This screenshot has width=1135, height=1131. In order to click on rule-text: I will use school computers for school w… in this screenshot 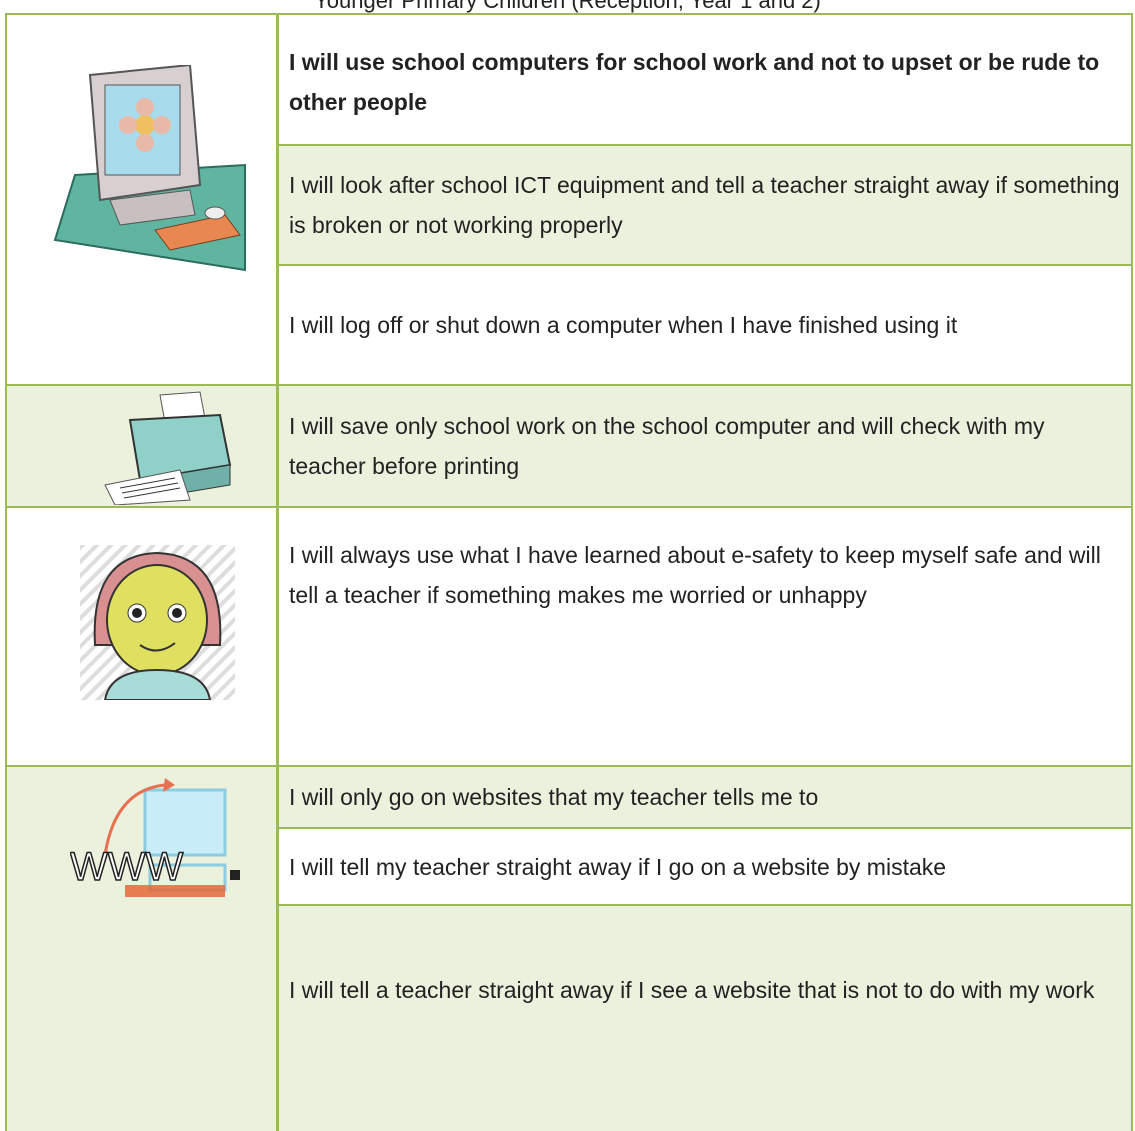, I will do `click(694, 81)`.